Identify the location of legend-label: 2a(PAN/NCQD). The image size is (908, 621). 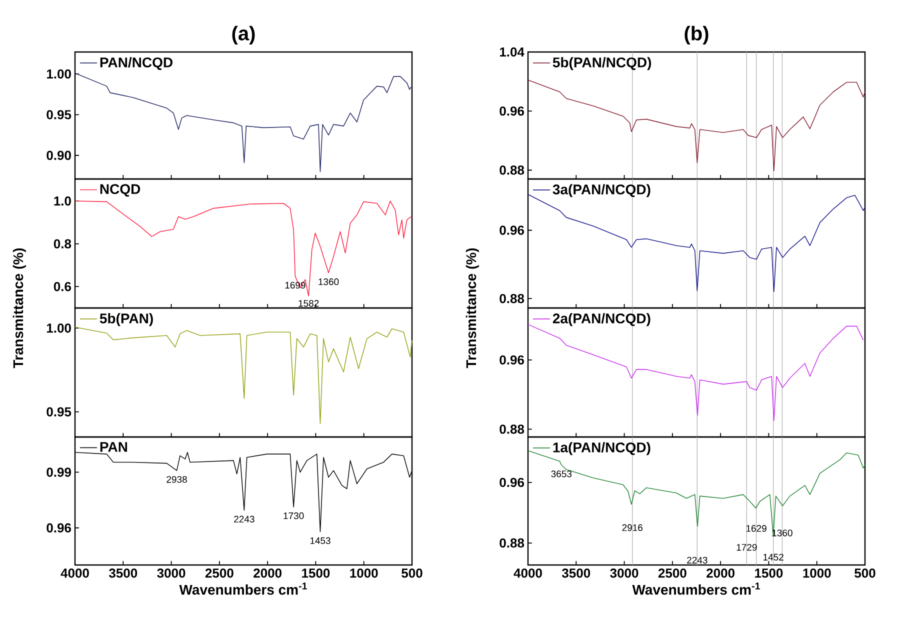
(601, 319).